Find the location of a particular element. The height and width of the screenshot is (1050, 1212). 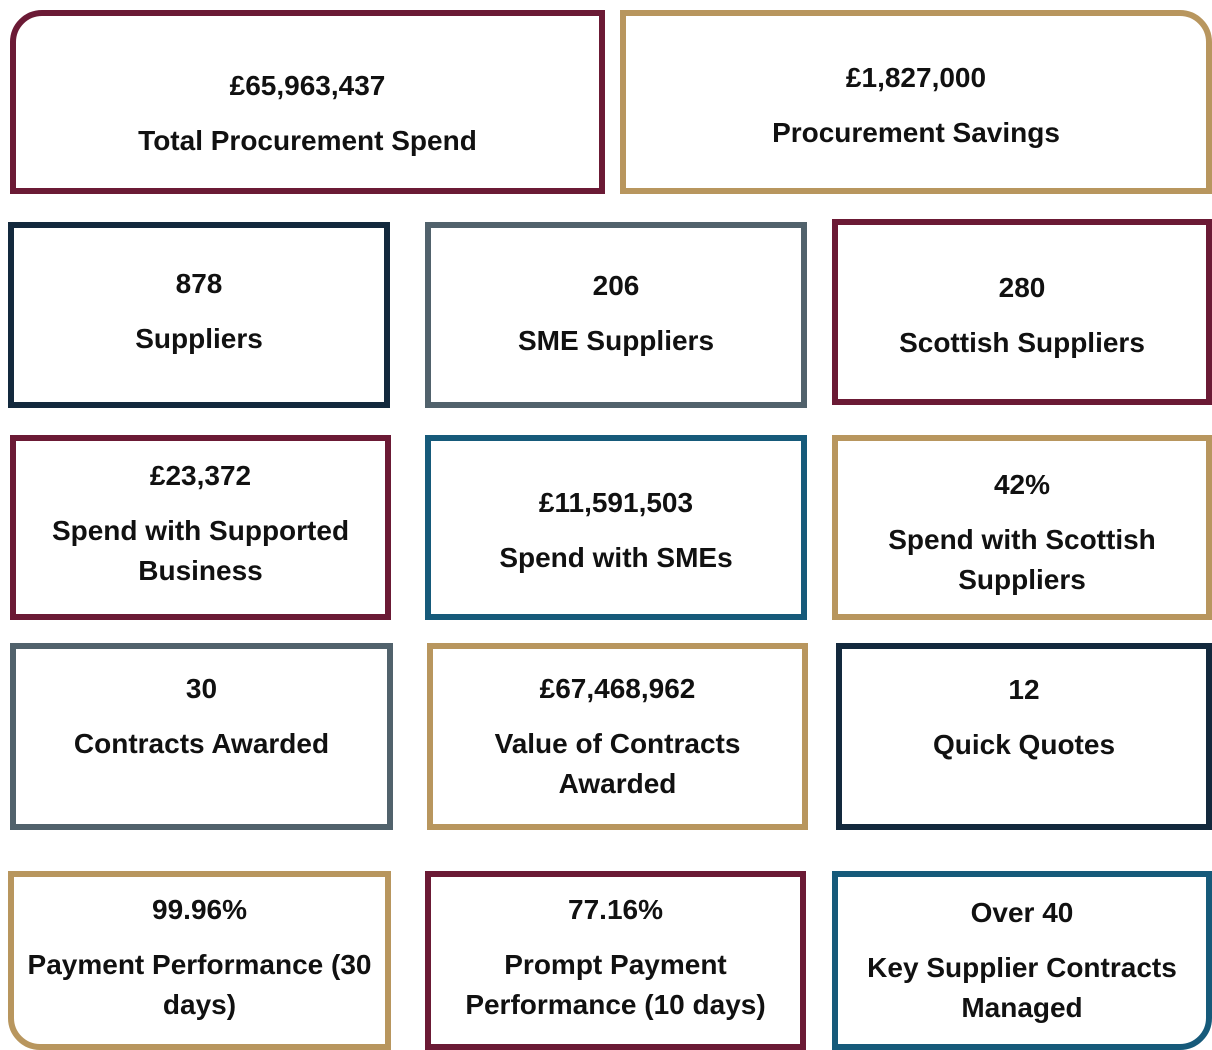

kpi-label: SME Suppliers is located at coordinates (616, 340).